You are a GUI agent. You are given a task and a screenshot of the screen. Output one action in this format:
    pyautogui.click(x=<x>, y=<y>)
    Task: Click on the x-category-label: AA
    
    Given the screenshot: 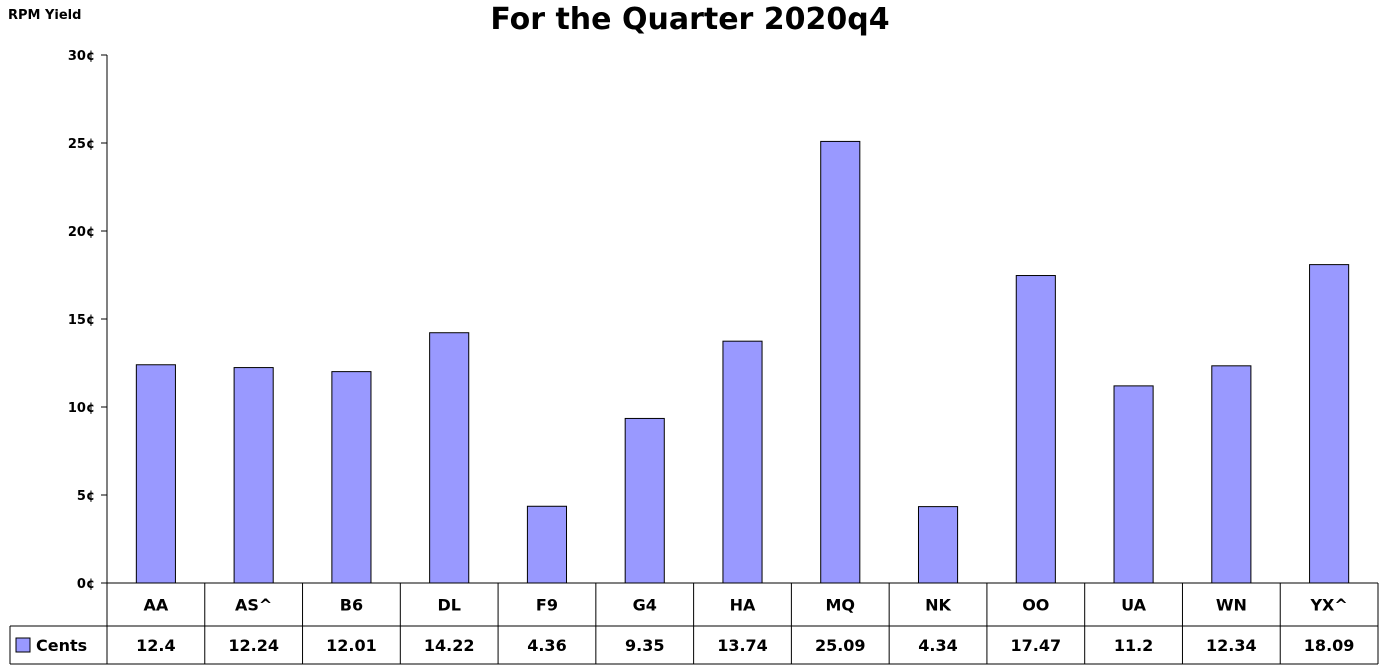 What is the action you would take?
    pyautogui.click(x=156, y=605)
    